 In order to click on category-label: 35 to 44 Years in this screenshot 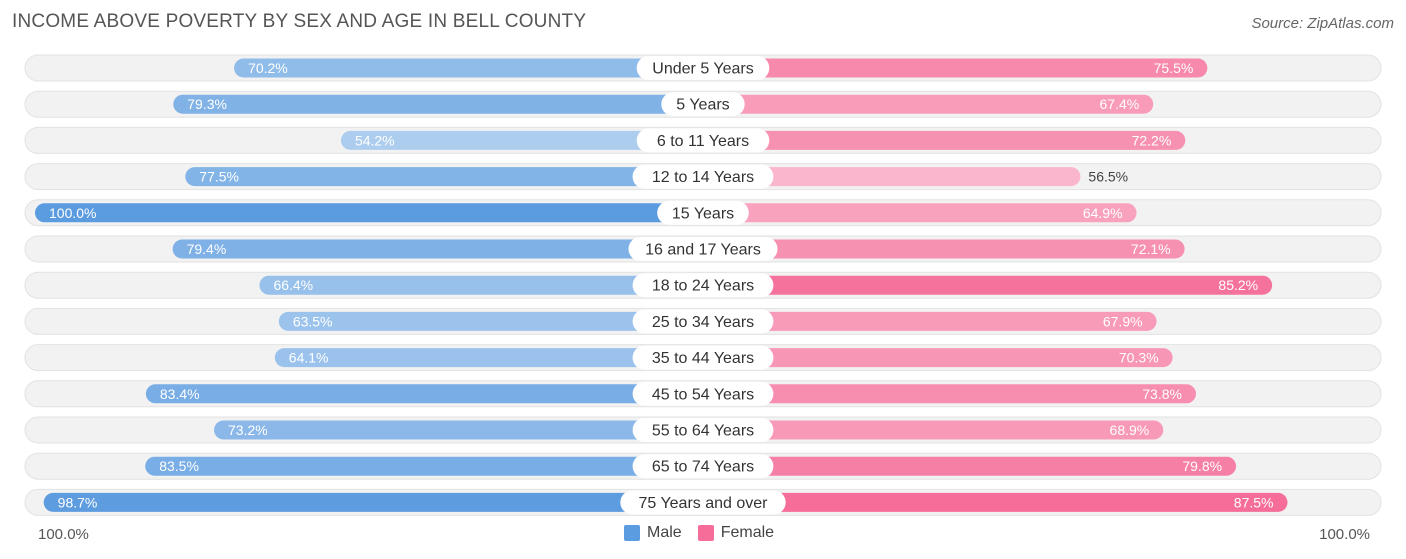, I will do `click(703, 358)`.